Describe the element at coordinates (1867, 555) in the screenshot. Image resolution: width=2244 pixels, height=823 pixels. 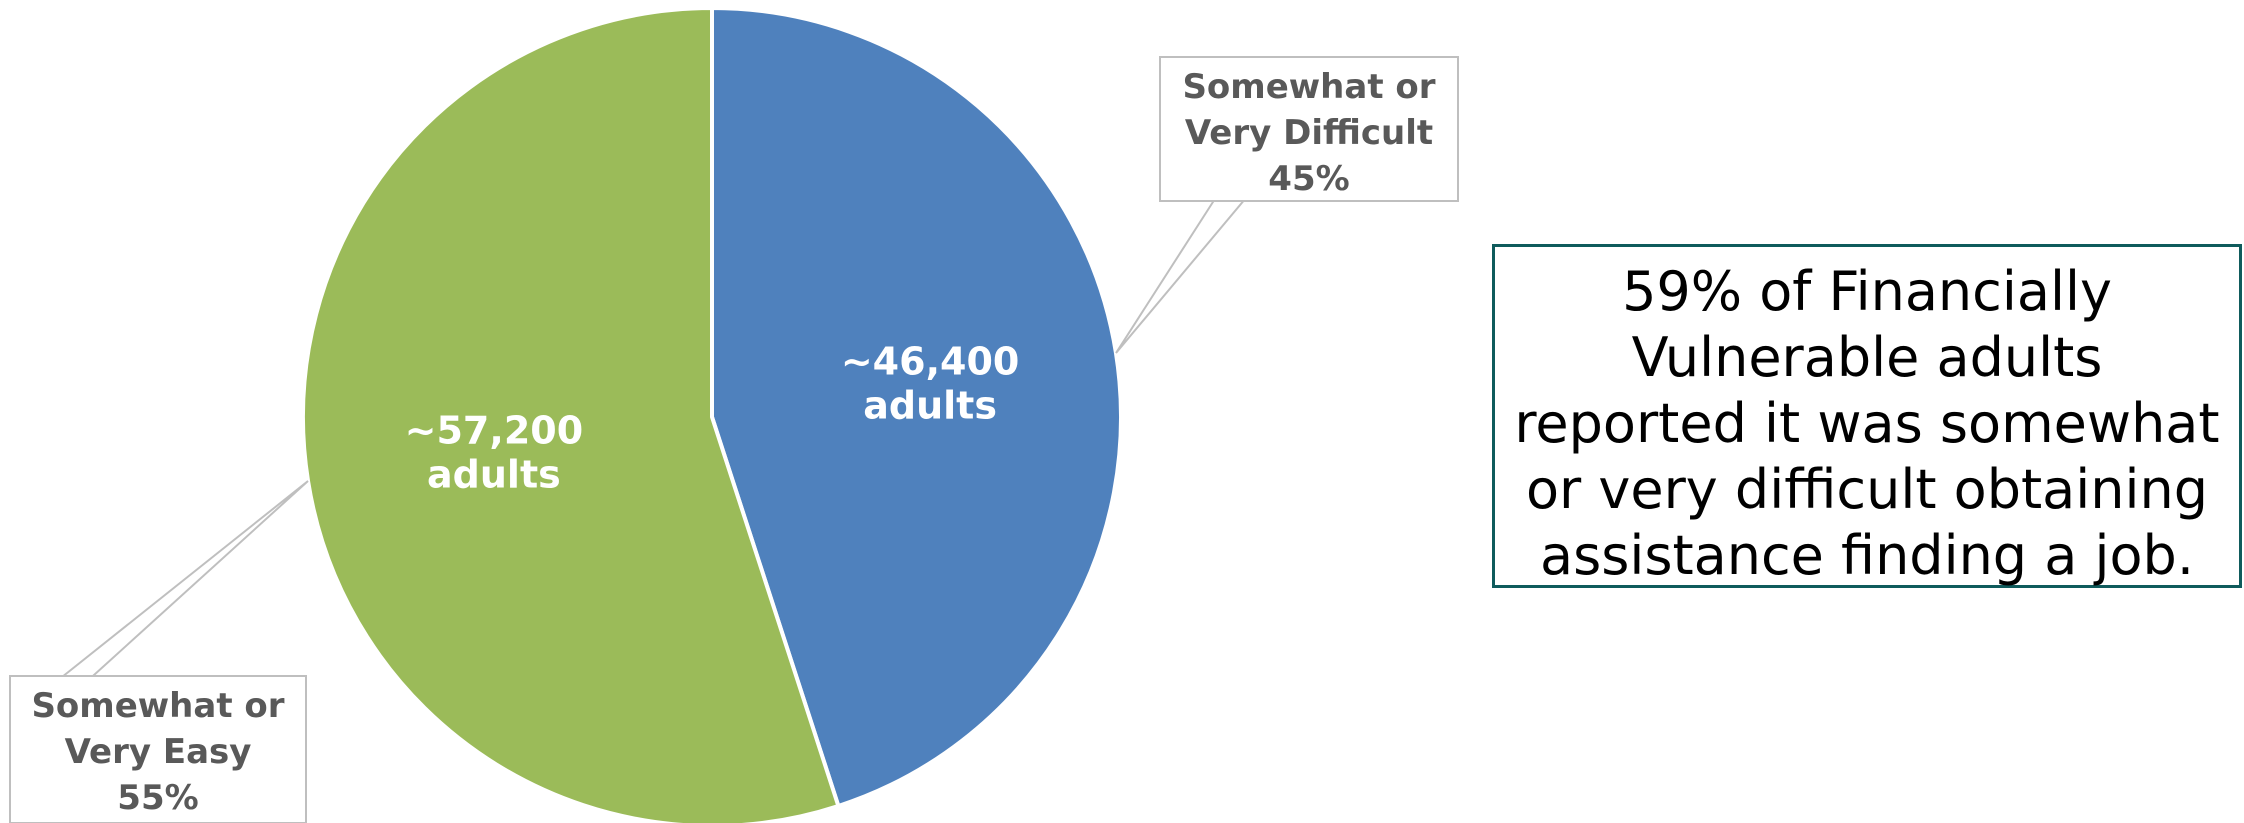
I see `callout-line-5: assistance finding a job.` at that location.